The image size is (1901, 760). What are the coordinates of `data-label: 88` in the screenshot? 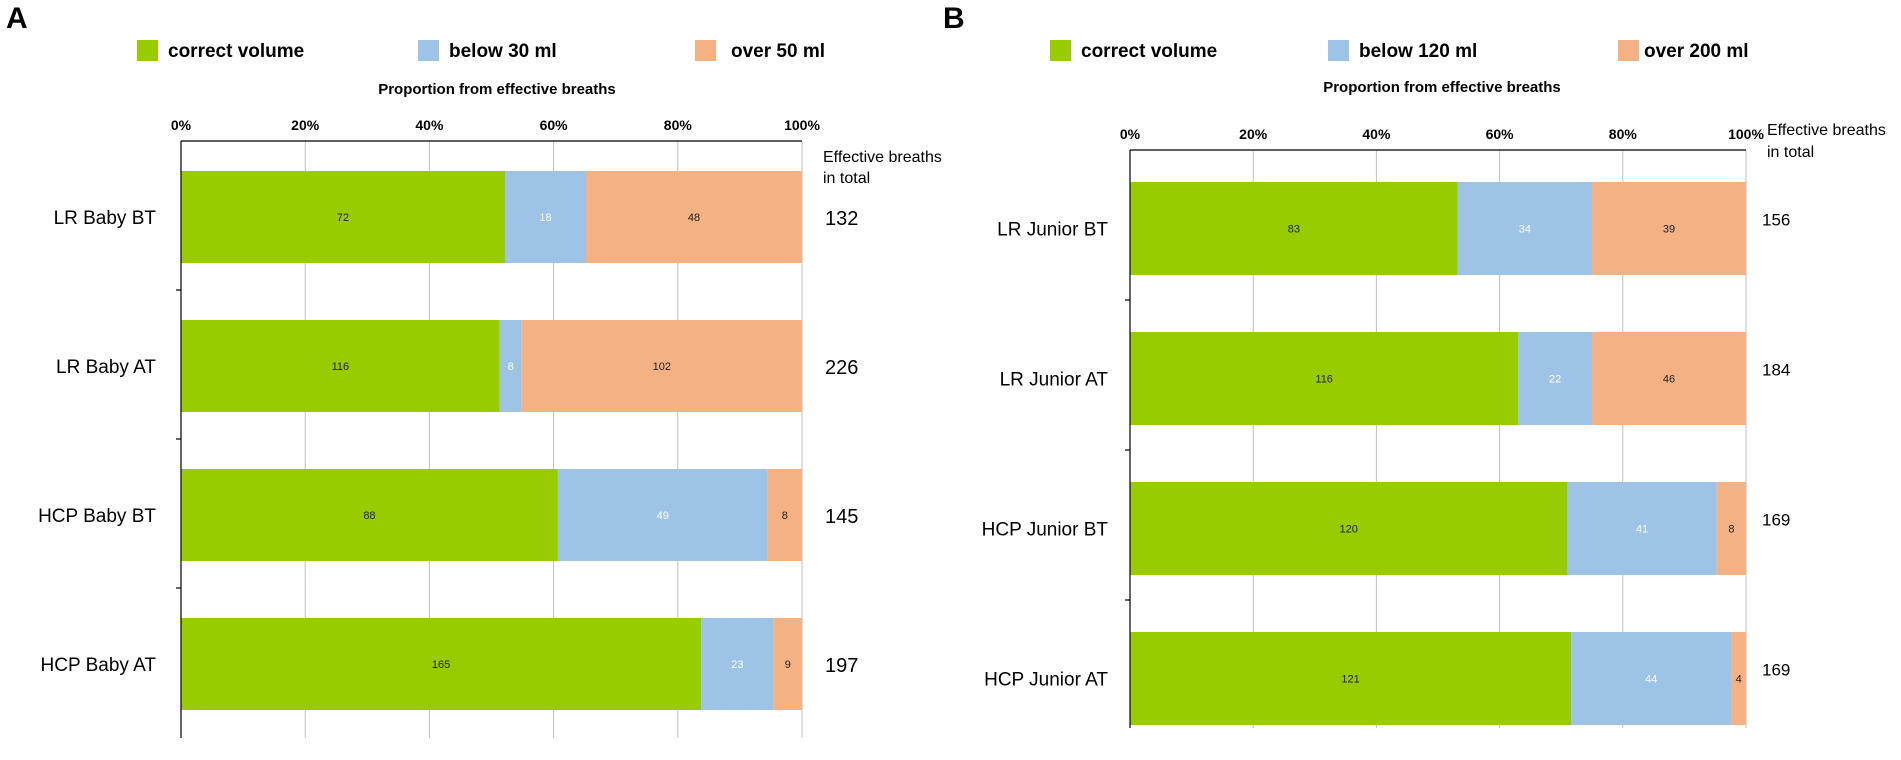 It's located at (369, 516).